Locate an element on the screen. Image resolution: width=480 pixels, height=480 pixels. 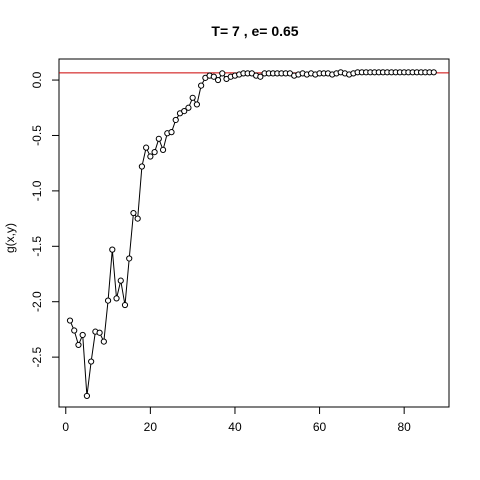
y-tick-label: -2.0 is located at coordinates (37, 301).